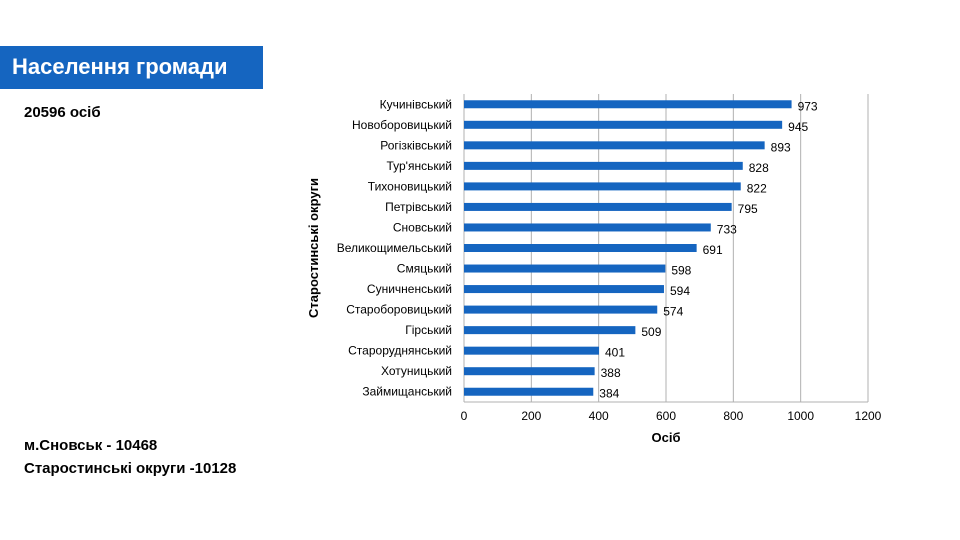 The height and width of the screenshot is (540, 960). What do you see at coordinates (609, 394) in the screenshot?
I see `data-label: 384` at bounding box center [609, 394].